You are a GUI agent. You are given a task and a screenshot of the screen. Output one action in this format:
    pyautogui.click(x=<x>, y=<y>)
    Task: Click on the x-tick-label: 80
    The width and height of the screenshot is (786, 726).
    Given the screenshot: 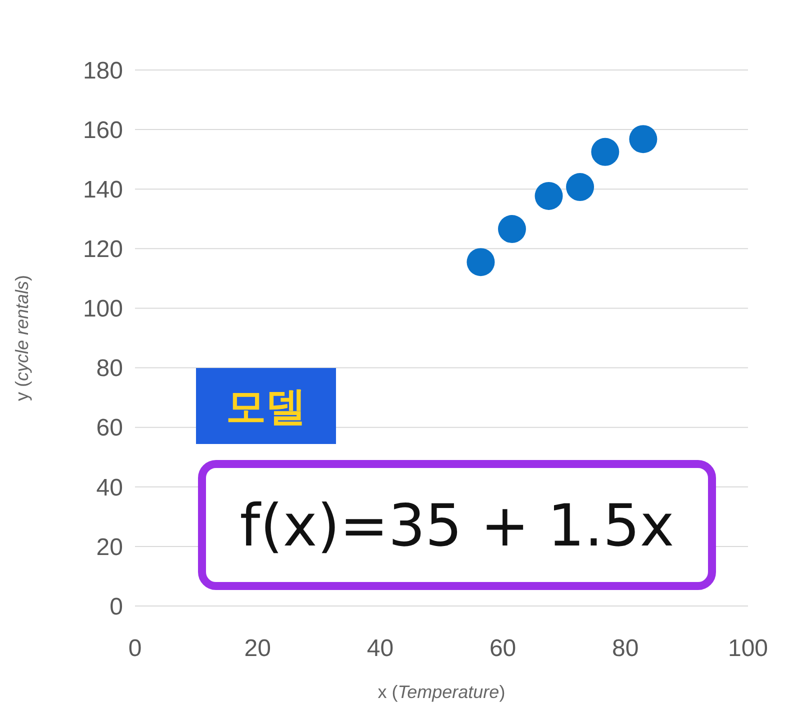 What is the action you would take?
    pyautogui.click(x=625, y=648)
    